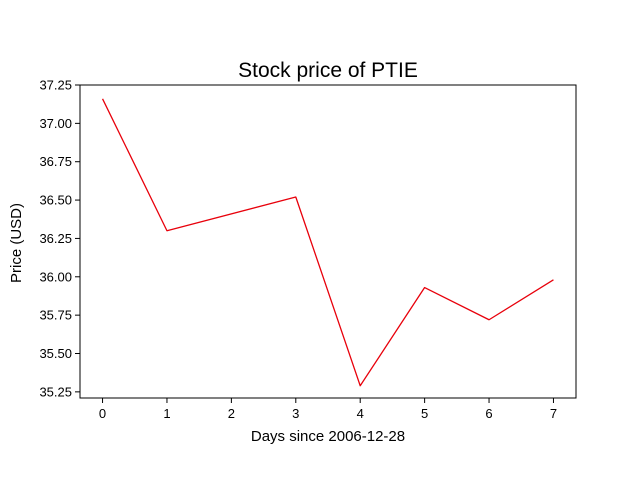 The height and width of the screenshot is (480, 640). I want to click on y-tick-label: 36.75, so click(55, 161).